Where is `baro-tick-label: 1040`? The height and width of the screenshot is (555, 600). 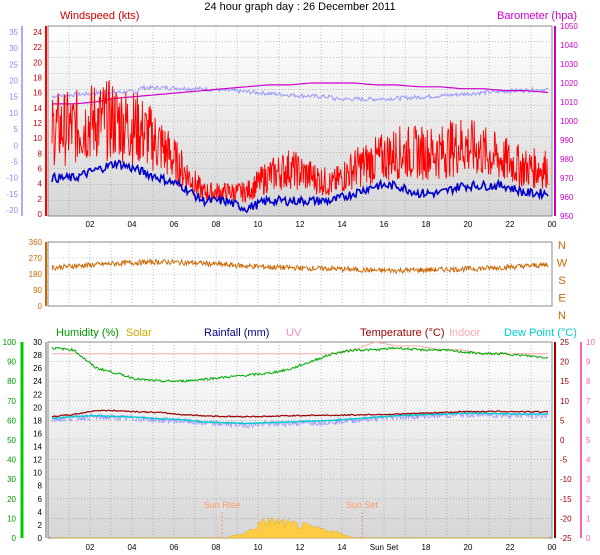 baro-tick-label: 1040 is located at coordinates (569, 45).